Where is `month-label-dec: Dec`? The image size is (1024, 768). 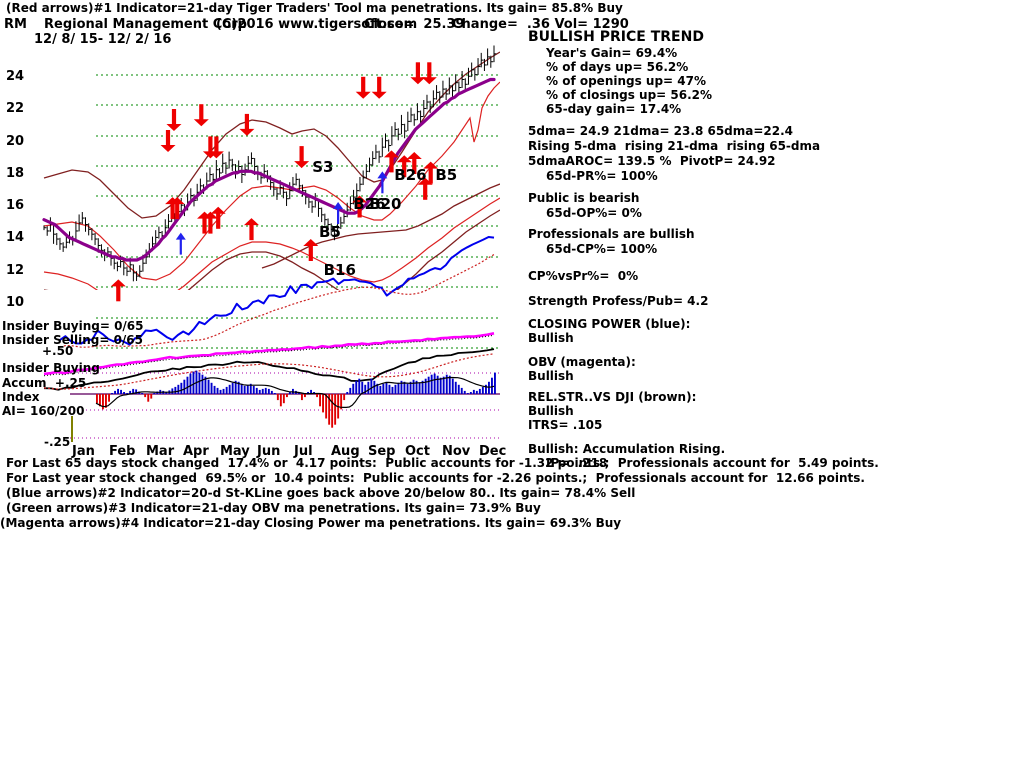
month-label-dec: Dec is located at coordinates (493, 451).